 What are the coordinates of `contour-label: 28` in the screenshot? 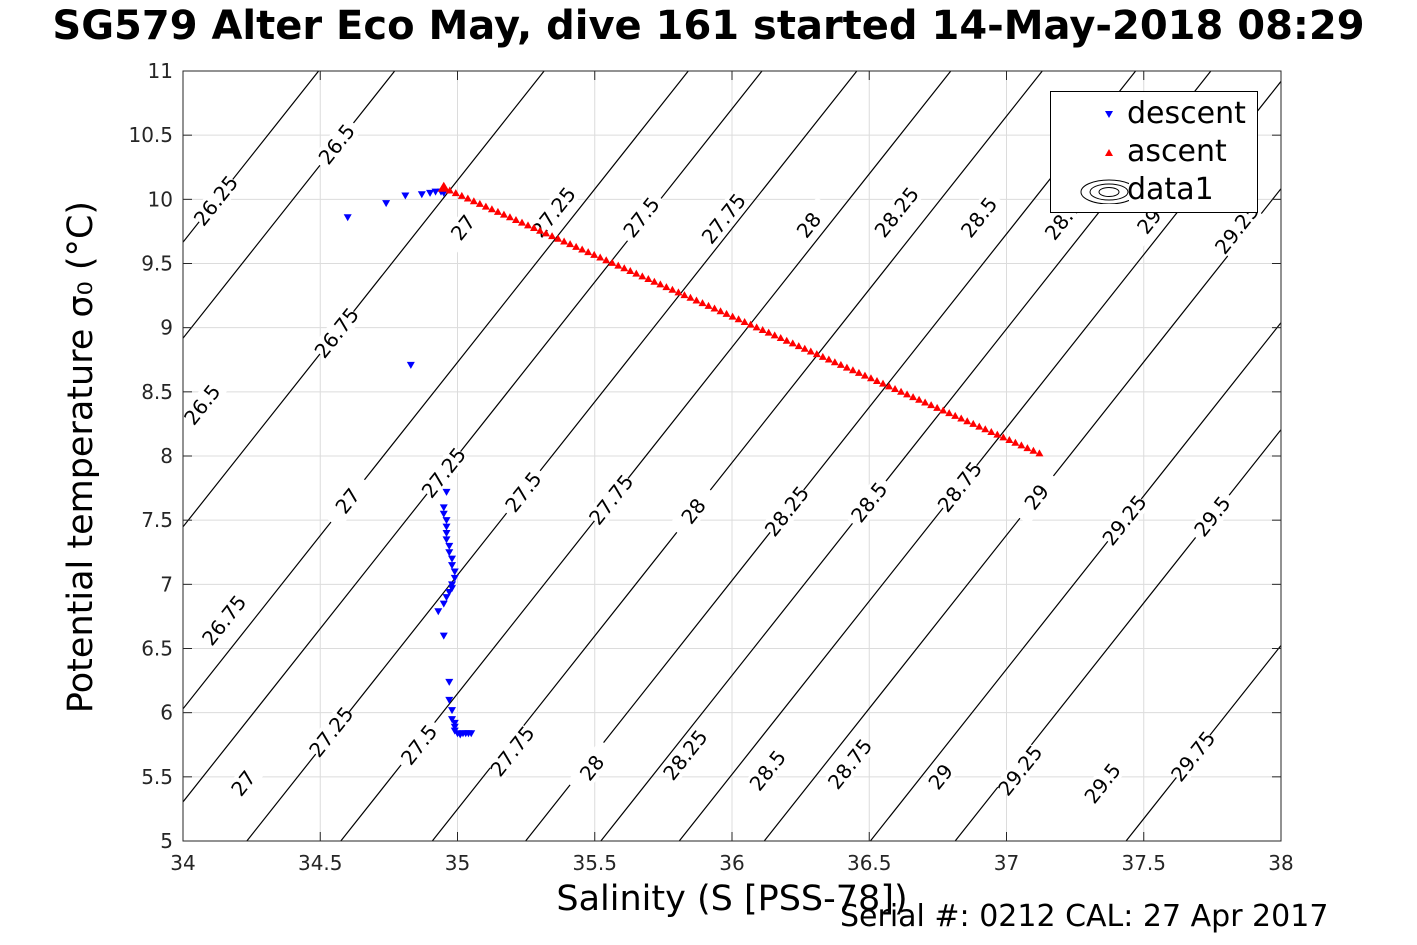 It's located at (693, 511).